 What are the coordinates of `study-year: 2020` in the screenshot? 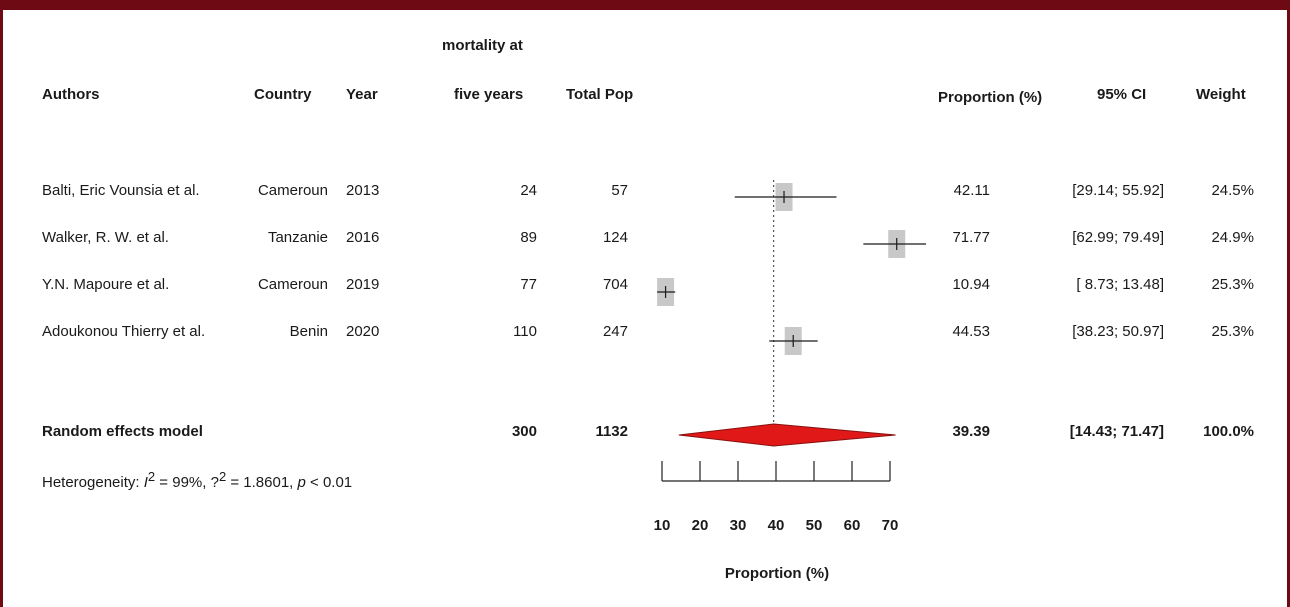 It's located at (363, 331).